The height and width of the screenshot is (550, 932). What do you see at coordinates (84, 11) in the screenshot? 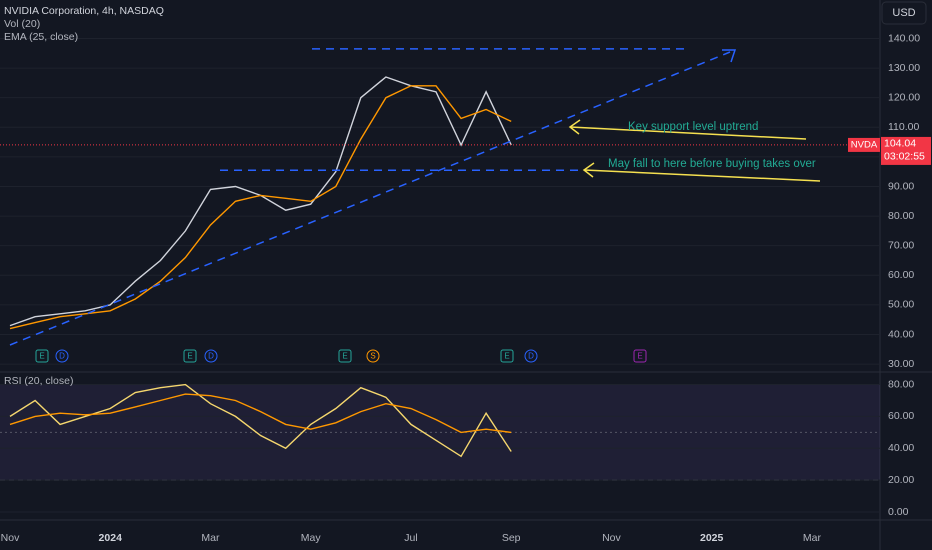
I see `chart-title: NVIDIA Corporation, 4h, NASDAQ` at bounding box center [84, 11].